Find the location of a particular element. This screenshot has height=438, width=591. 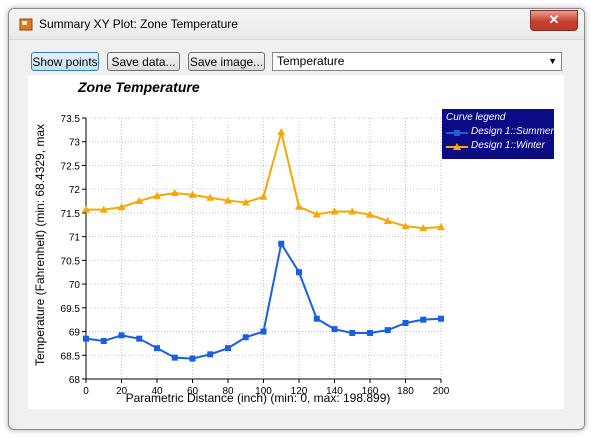

x-tick-label: 100 is located at coordinates (263, 391).